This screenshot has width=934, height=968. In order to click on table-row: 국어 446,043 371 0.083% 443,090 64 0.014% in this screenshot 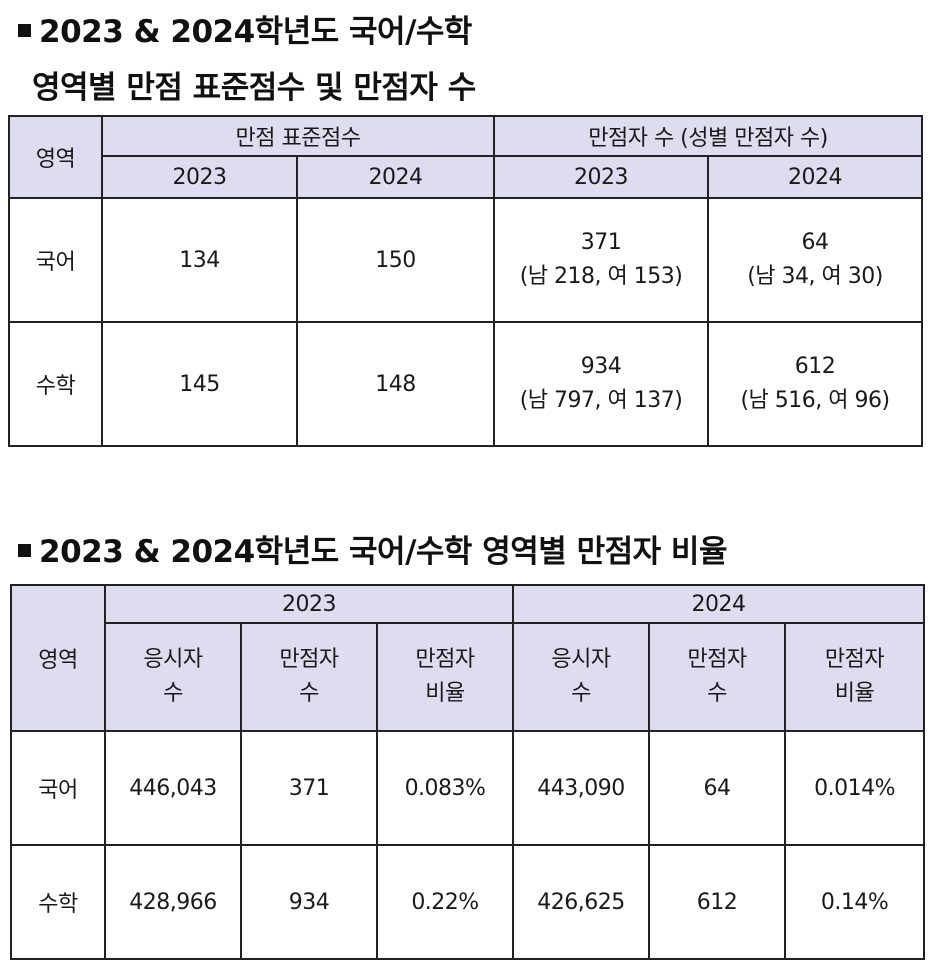, I will do `click(468, 788)`.